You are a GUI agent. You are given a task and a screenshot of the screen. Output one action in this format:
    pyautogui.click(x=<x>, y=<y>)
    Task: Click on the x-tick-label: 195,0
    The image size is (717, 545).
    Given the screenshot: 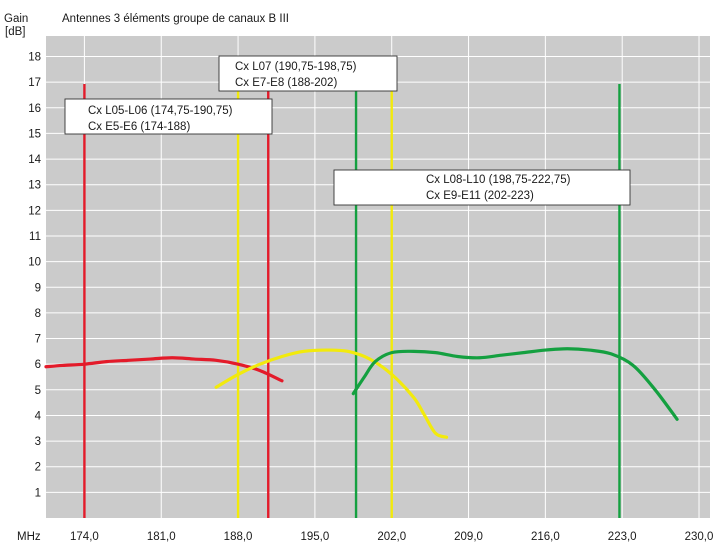 What is the action you would take?
    pyautogui.click(x=315, y=537)
    